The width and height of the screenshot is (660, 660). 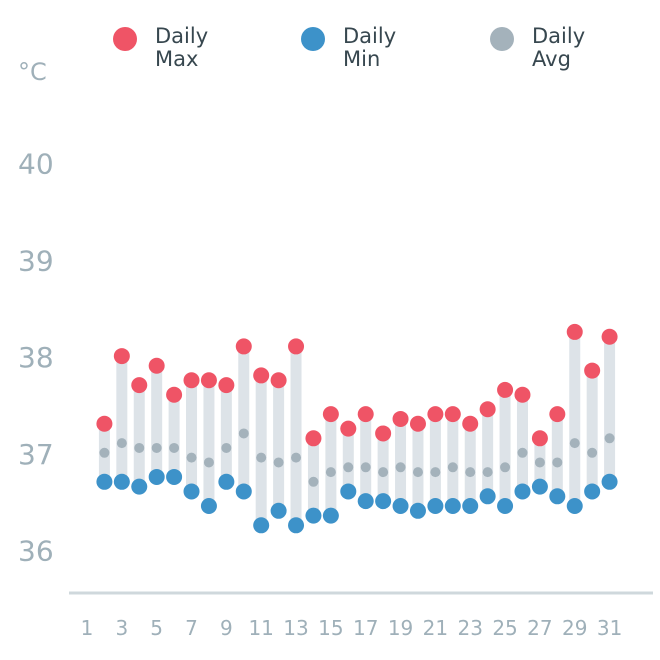 I want to click on y-axis-unit-label: °C, so click(x=32, y=72).